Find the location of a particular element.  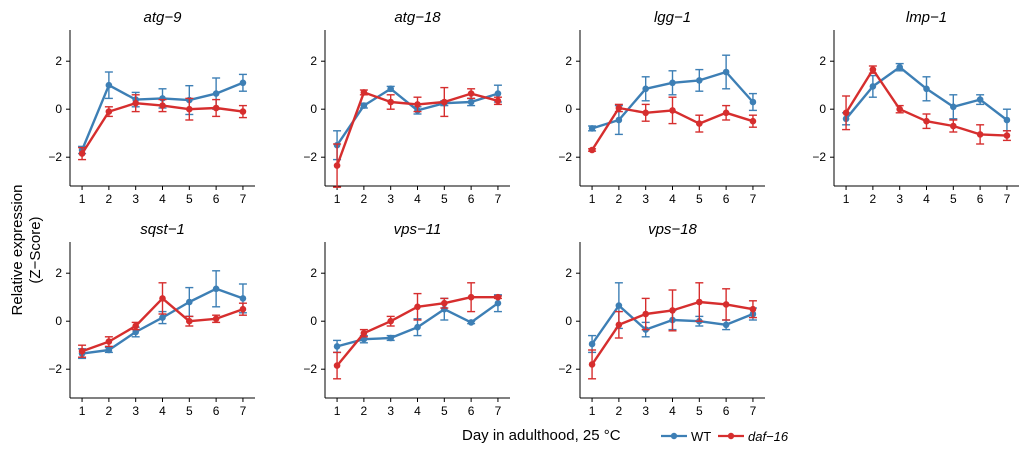

panel-title: atg−9 is located at coordinates (163, 17).